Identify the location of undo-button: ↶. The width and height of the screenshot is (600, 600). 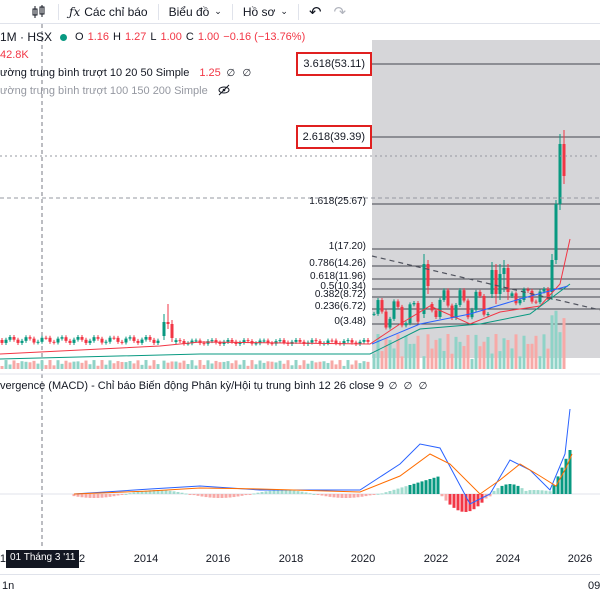
(315, 12).